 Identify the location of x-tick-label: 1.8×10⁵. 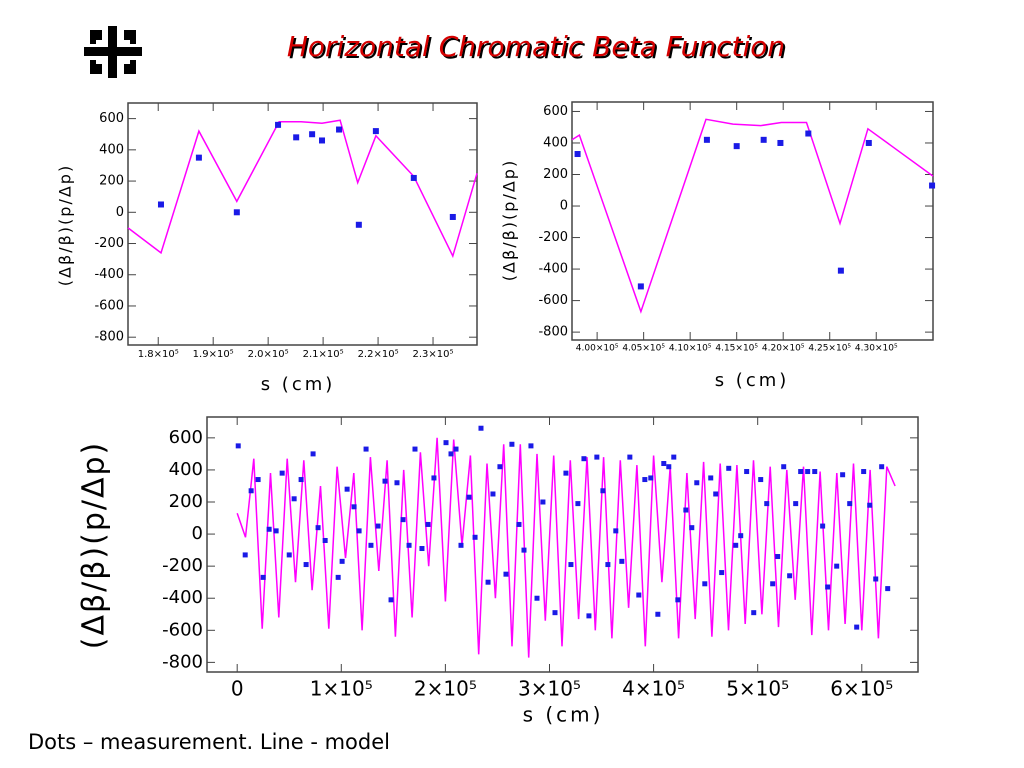
(158, 354).